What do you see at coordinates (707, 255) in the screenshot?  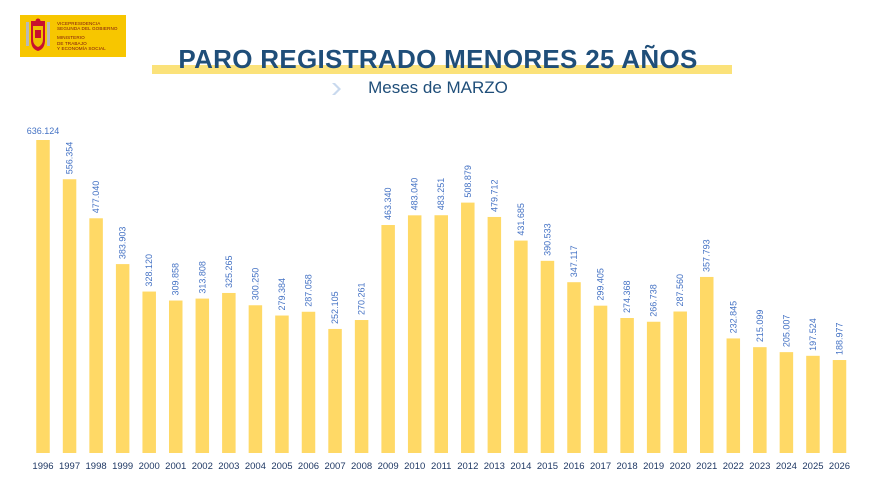 I see `data-label-2021: 357.793` at bounding box center [707, 255].